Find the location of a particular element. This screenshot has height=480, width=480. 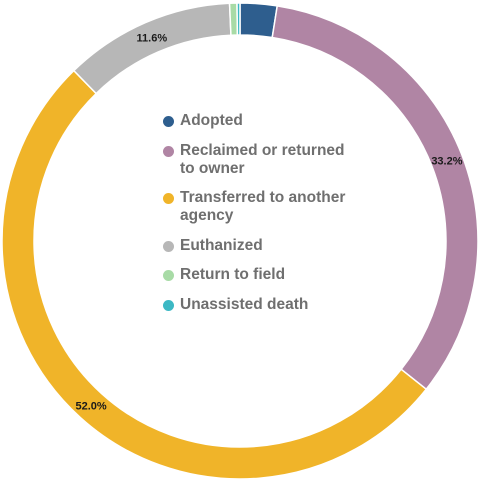

legend-item-euthanized: Euthanized is located at coordinates (257, 246).